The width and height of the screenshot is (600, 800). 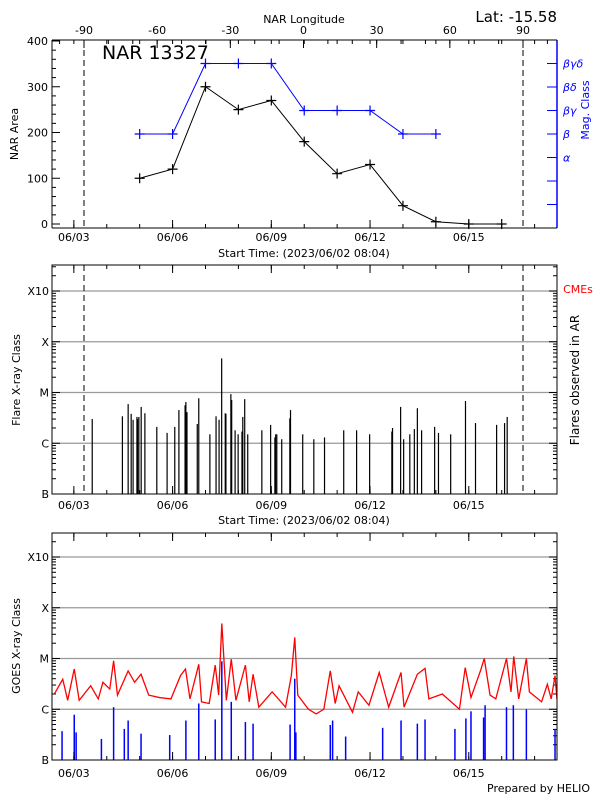 I want to click on cme-label: CMEs, so click(x=578, y=289).